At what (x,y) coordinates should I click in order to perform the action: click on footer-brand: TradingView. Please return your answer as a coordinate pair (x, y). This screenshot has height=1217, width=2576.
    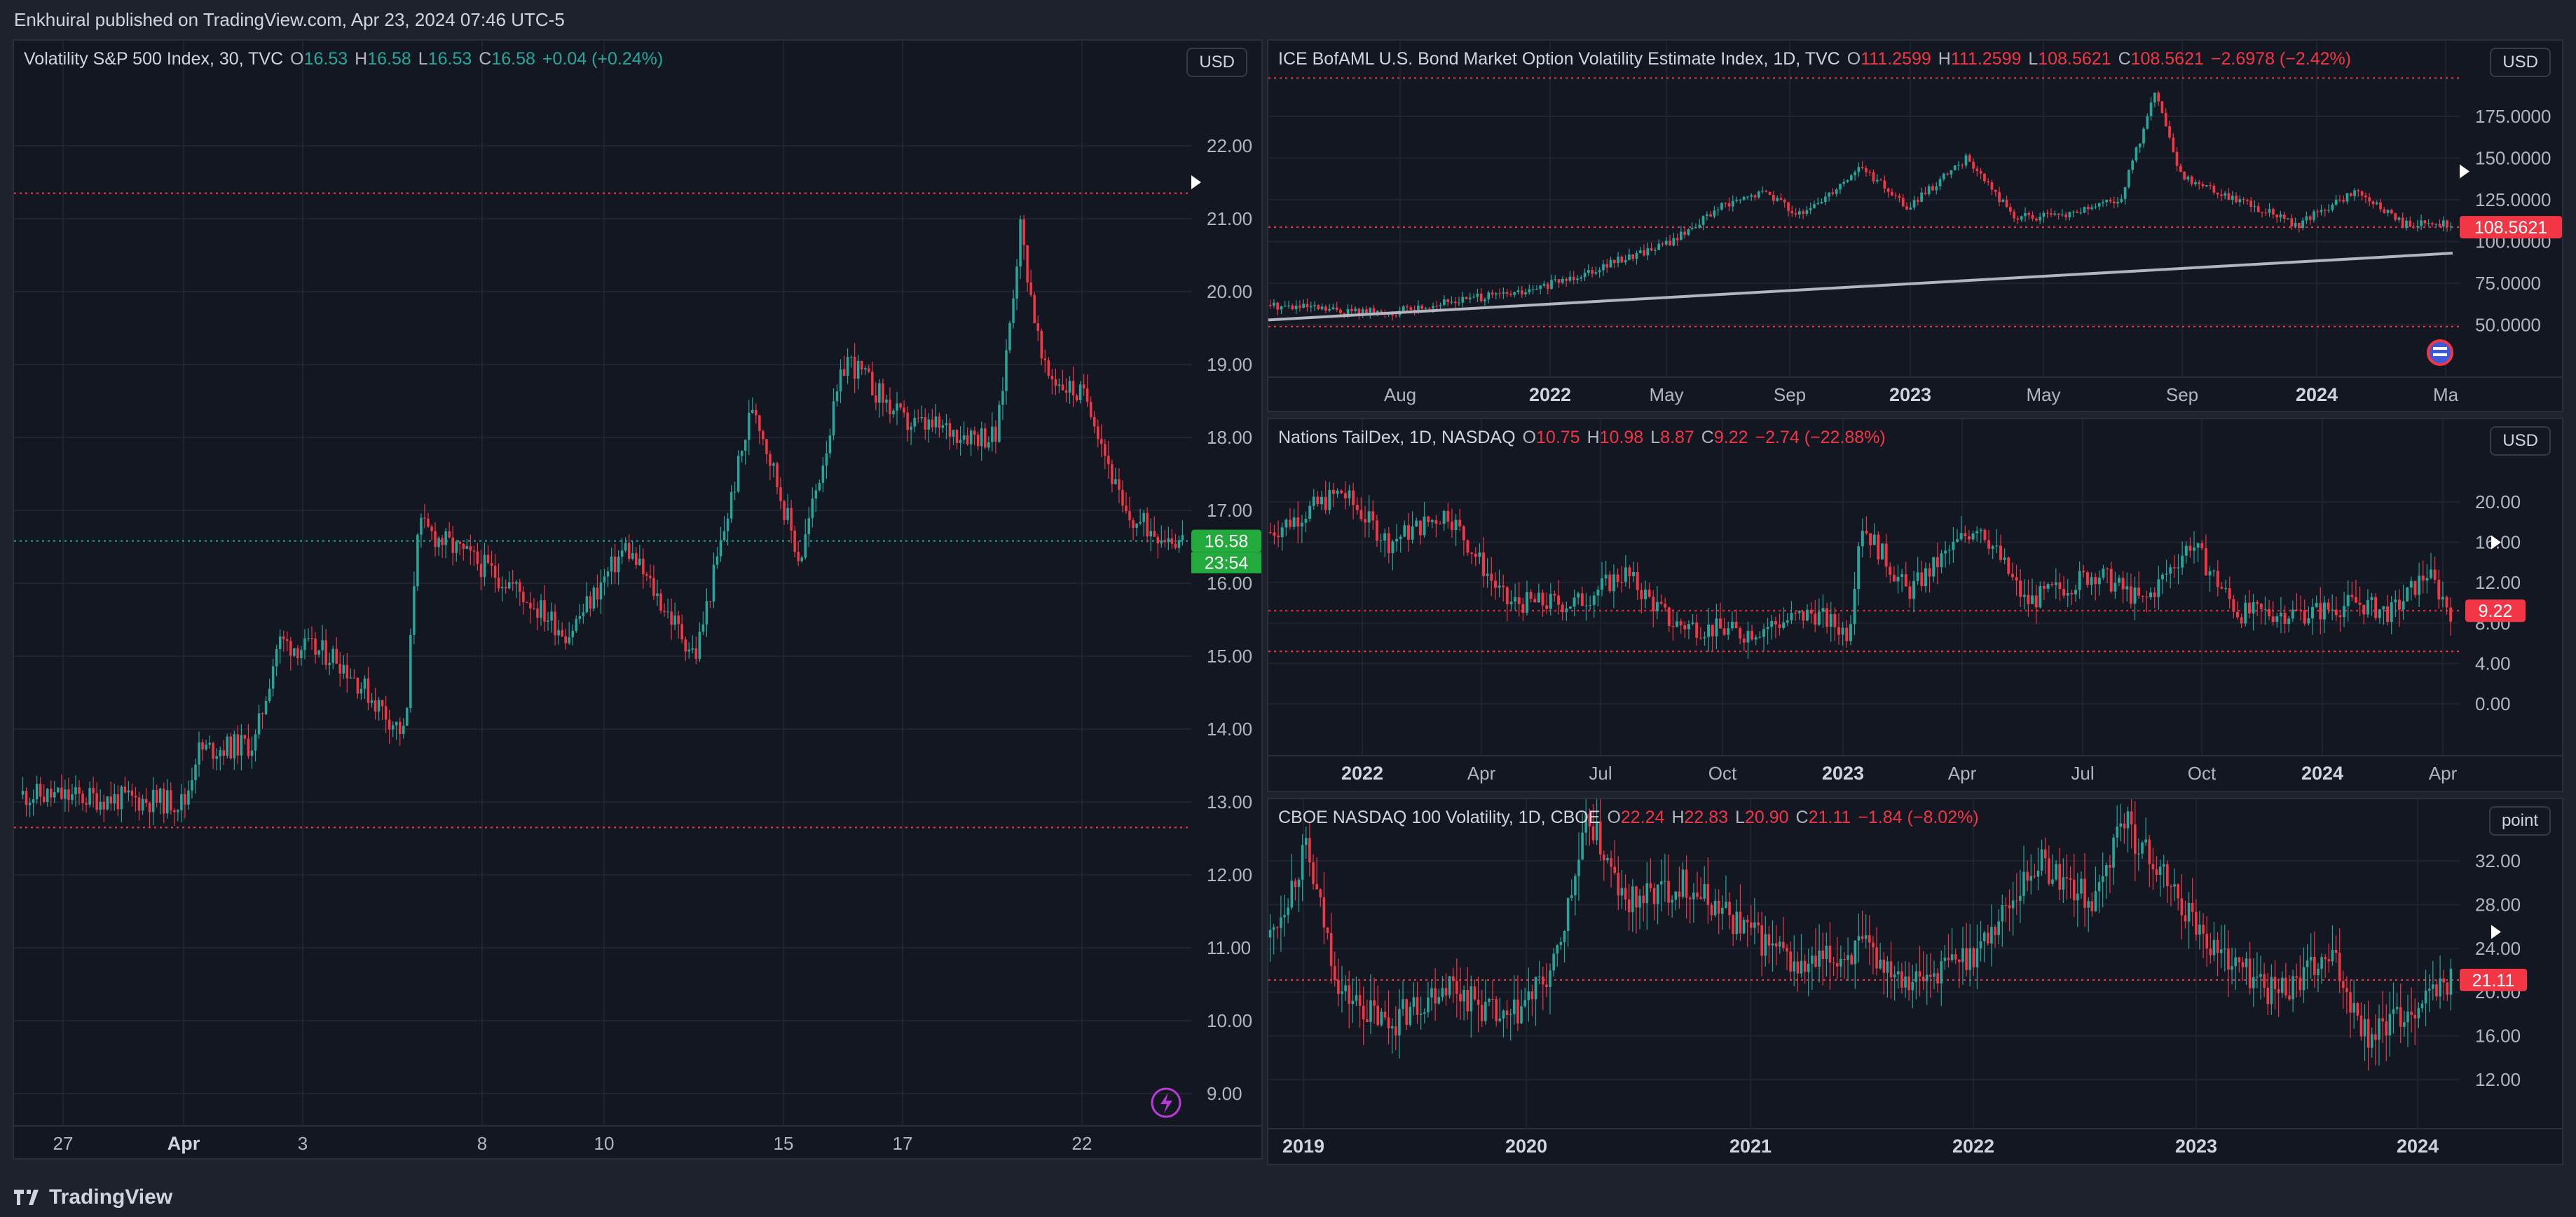
    Looking at the image, I should click on (111, 1197).